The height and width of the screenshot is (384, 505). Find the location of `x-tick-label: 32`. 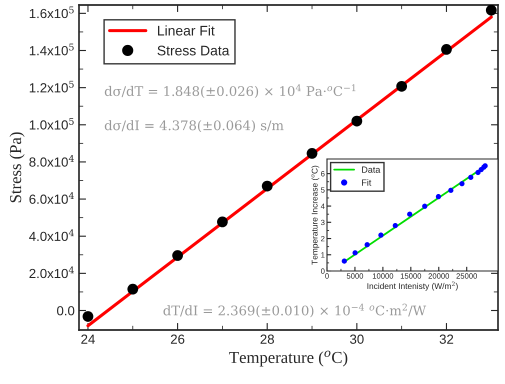

x-tick-label: 32 is located at coordinates (447, 339).